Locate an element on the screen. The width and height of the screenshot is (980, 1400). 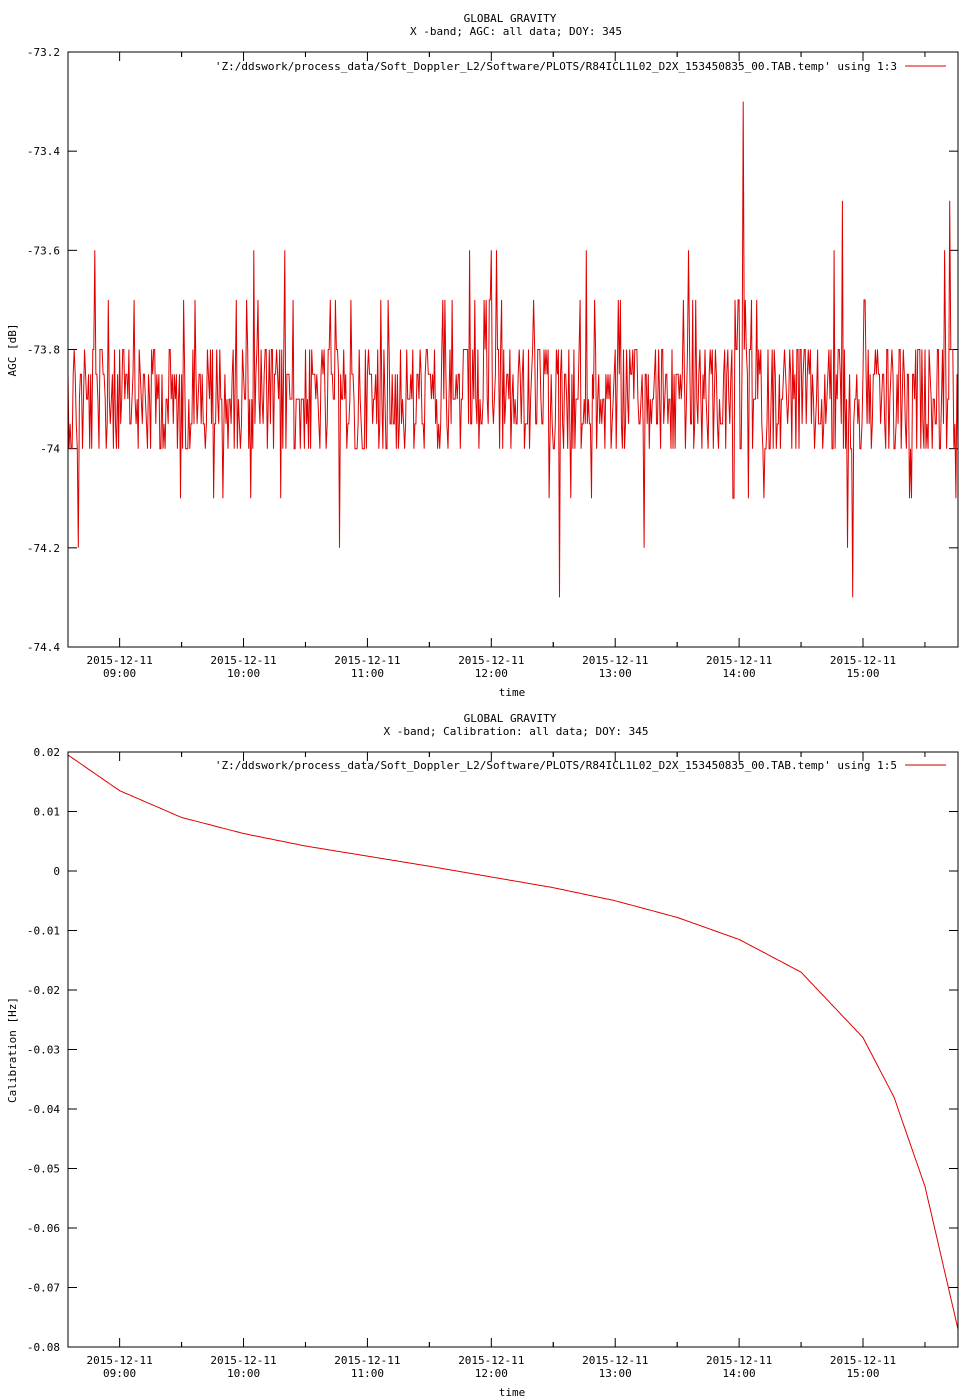
y-axis-label: Calibration [Hz] is located at coordinates (12, 1050).